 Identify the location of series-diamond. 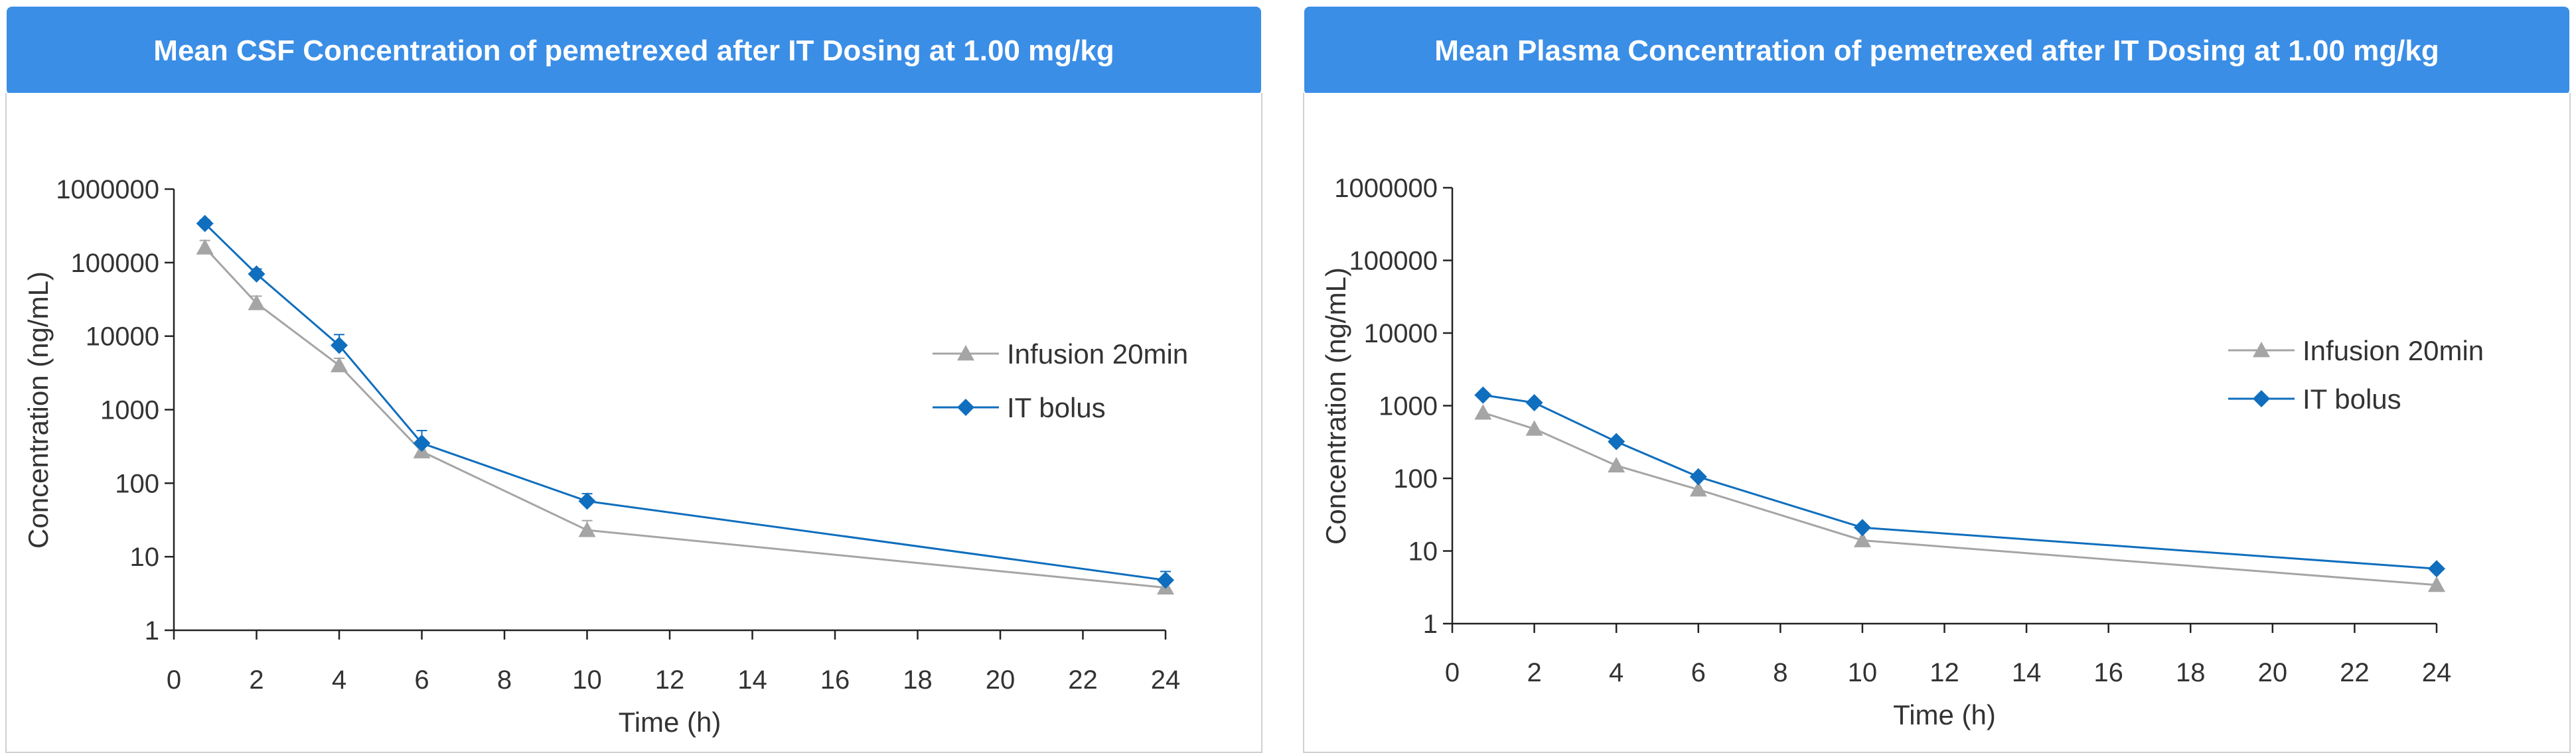
(1959, 482).